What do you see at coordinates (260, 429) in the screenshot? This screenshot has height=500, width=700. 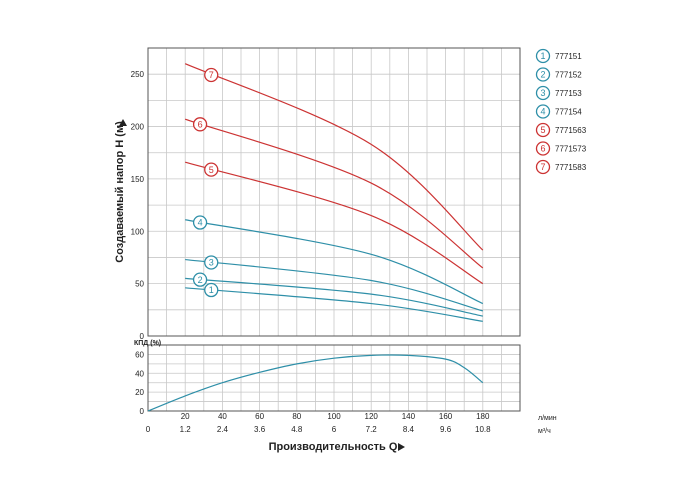 I see `x-tick-label-m3h: 3.6` at bounding box center [260, 429].